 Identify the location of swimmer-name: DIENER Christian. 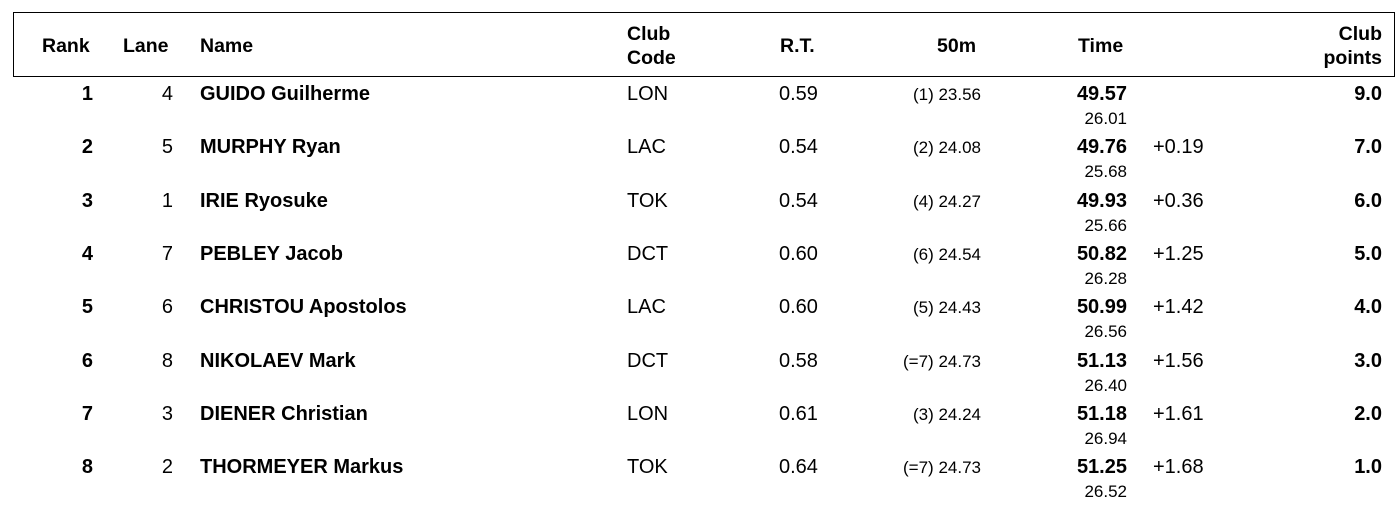
(284, 413).